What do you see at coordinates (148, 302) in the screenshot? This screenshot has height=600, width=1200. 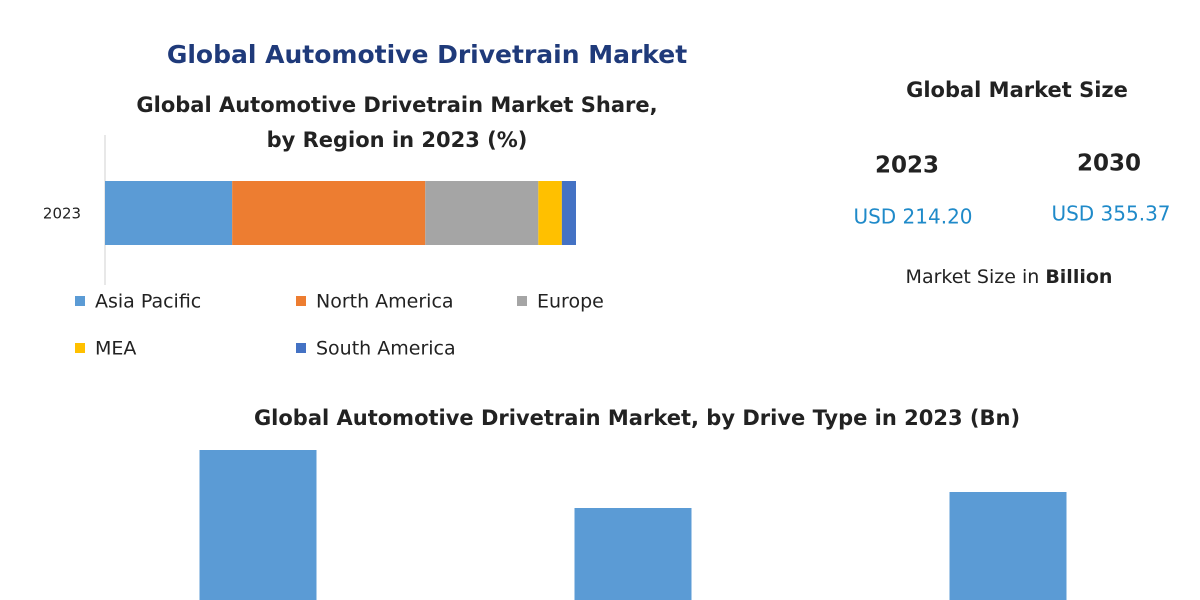 I see `legend-label: Asia Pacific` at bounding box center [148, 302].